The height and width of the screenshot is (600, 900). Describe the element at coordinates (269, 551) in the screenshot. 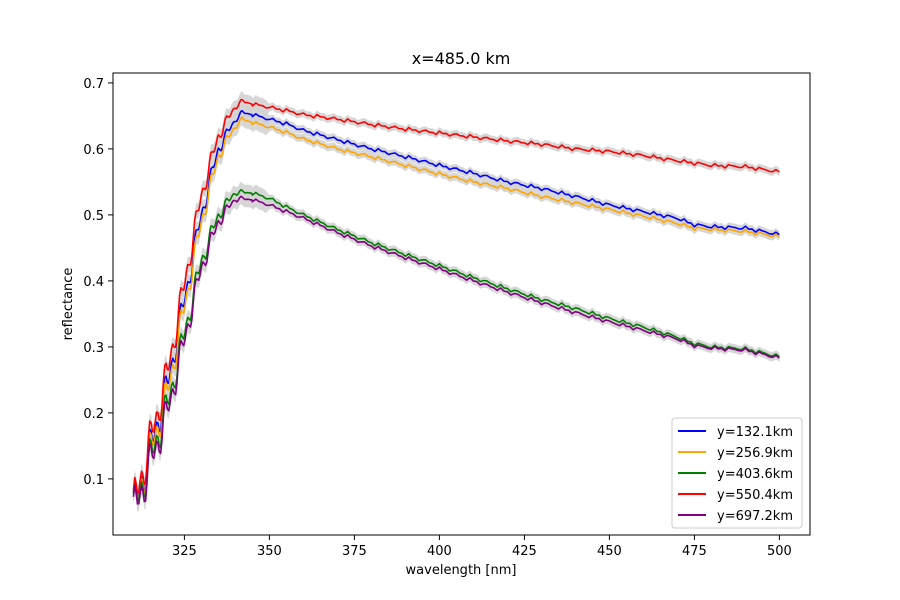

I see `x-tick-label: 350` at that location.